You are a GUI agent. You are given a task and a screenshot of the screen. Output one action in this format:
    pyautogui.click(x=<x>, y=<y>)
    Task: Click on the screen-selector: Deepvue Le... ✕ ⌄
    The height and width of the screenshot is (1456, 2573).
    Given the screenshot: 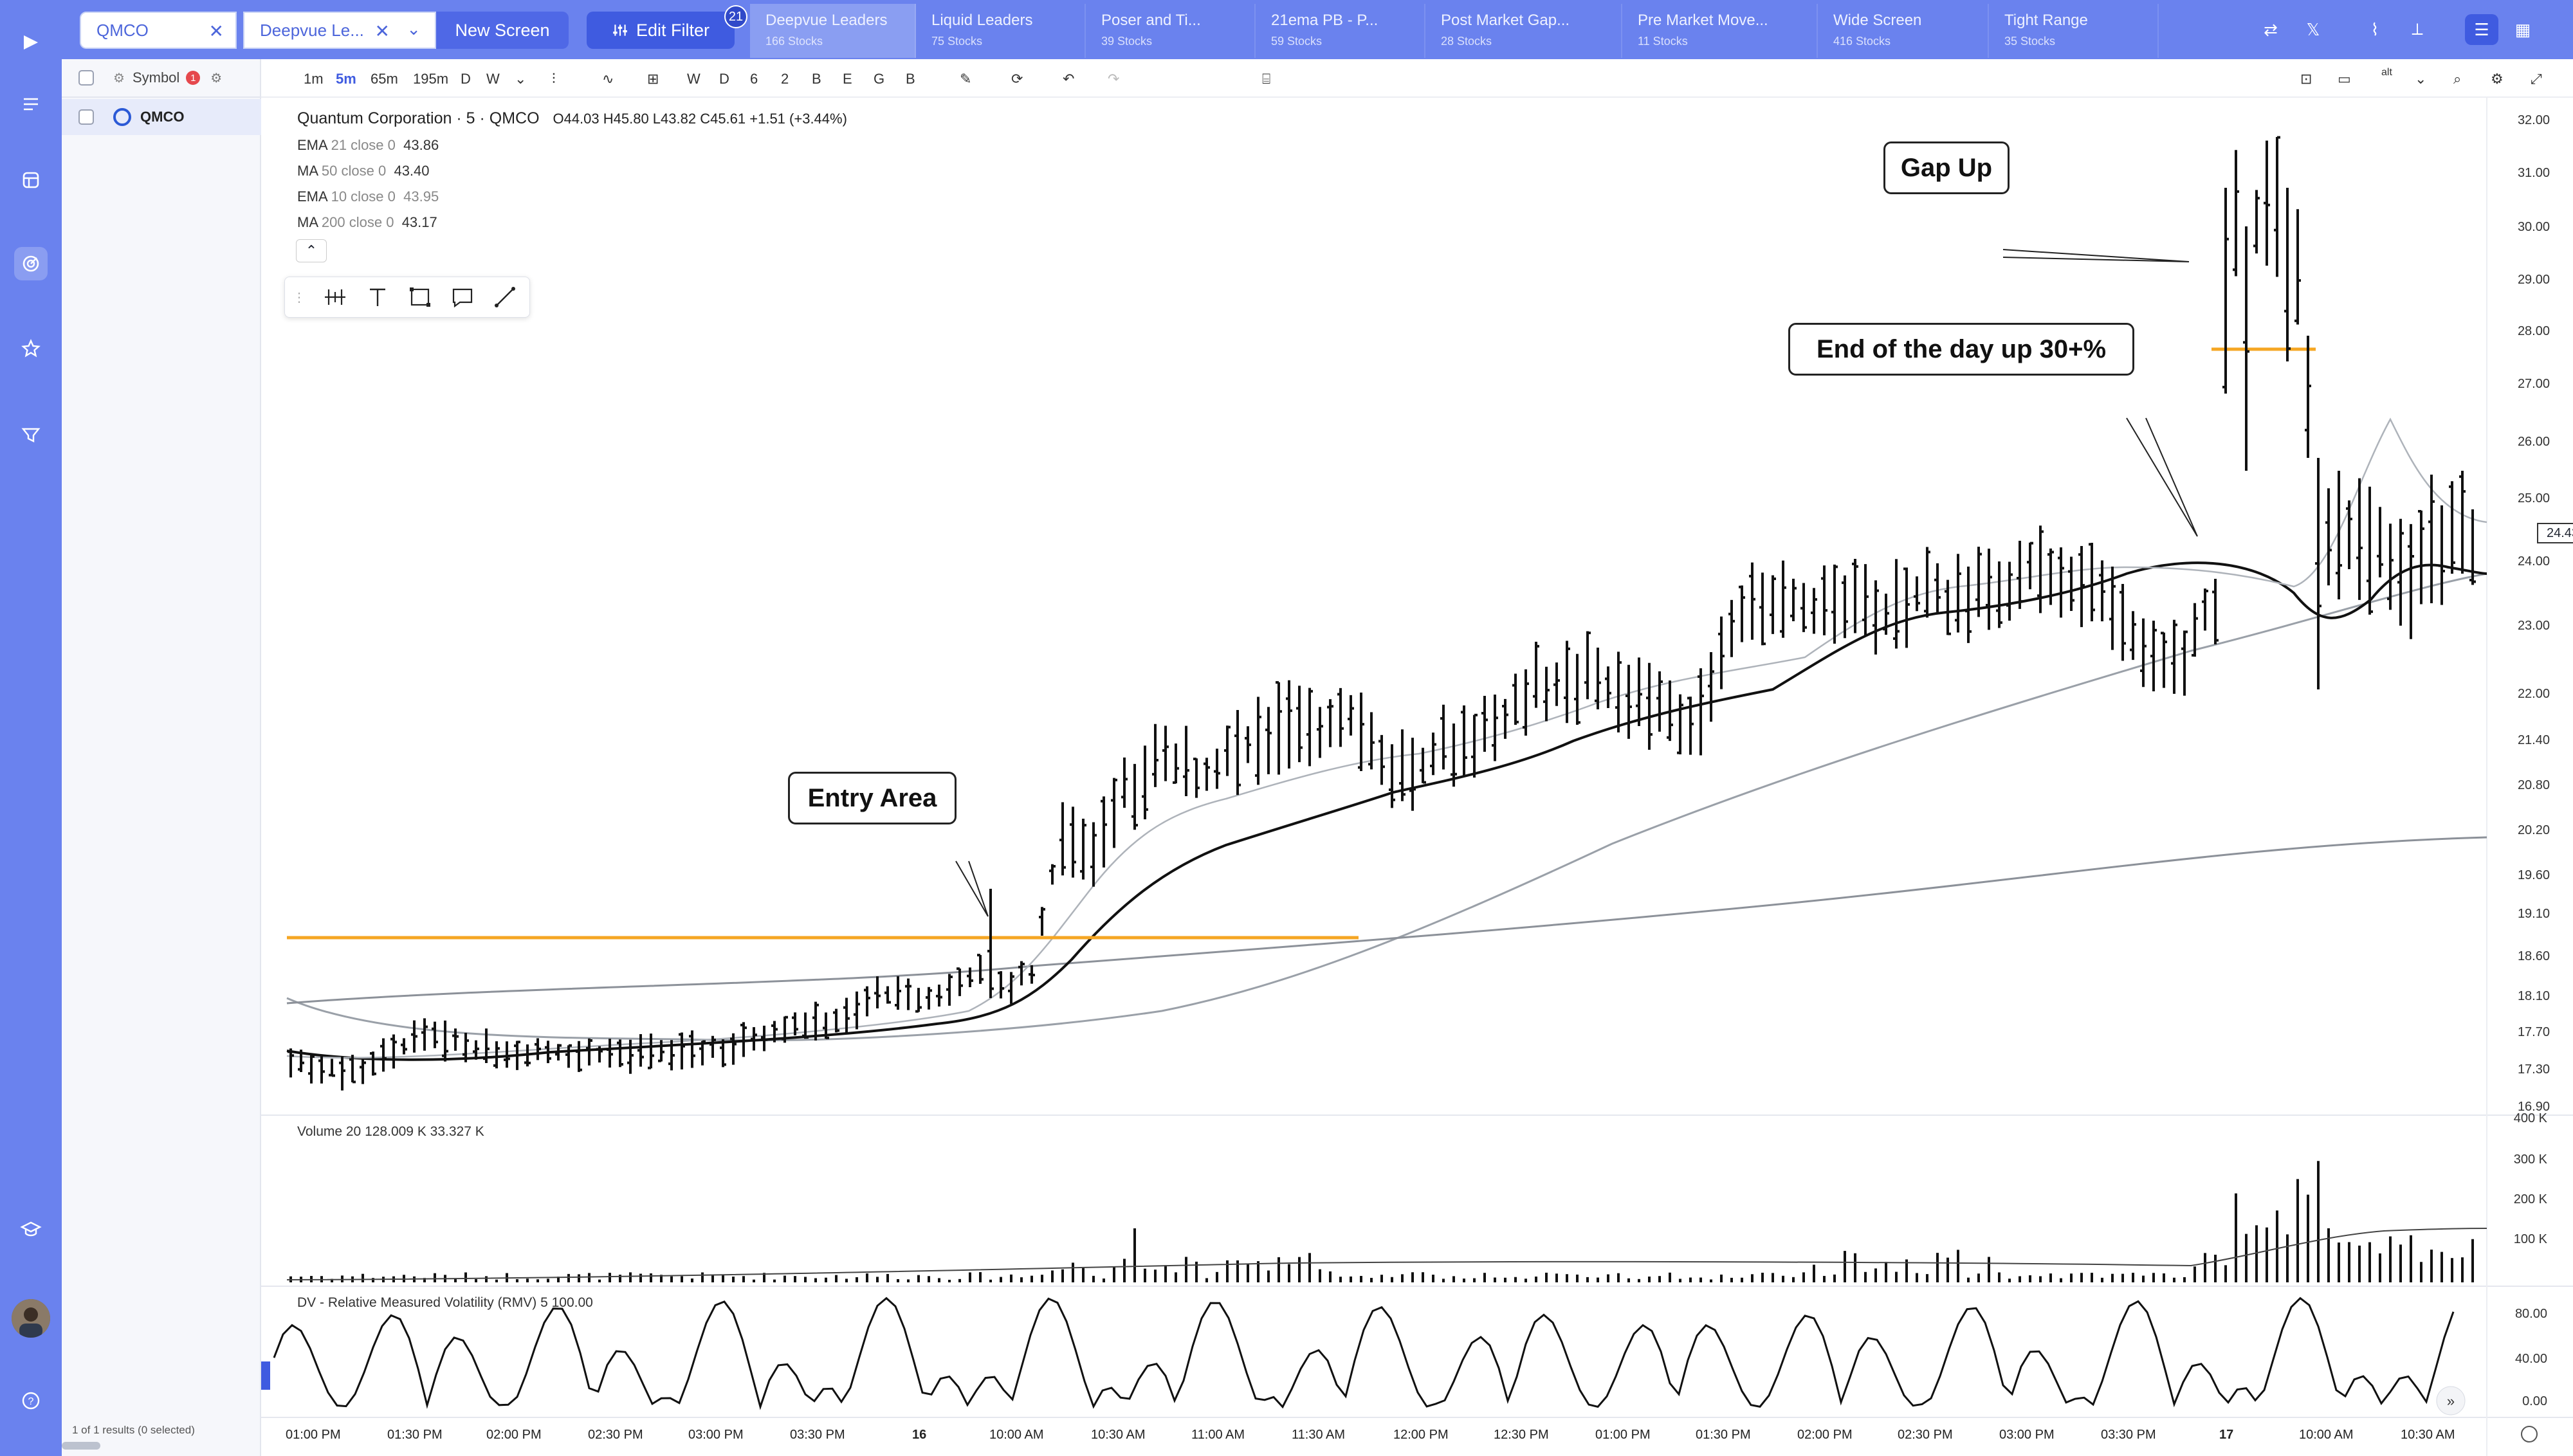 What is the action you would take?
    pyautogui.click(x=339, y=30)
    